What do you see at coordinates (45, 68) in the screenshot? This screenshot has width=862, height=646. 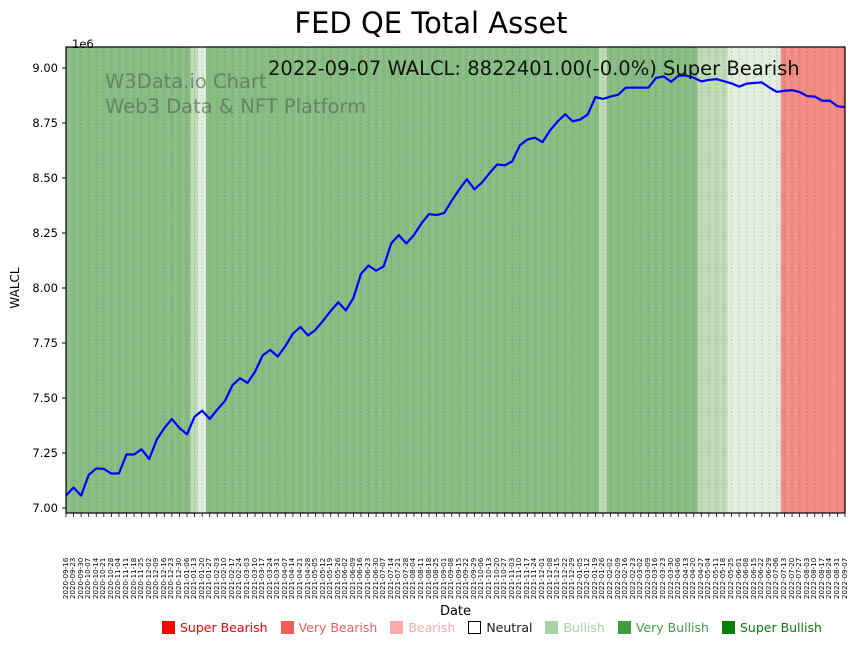 I see `y-tick-label: 9.00` at bounding box center [45, 68].